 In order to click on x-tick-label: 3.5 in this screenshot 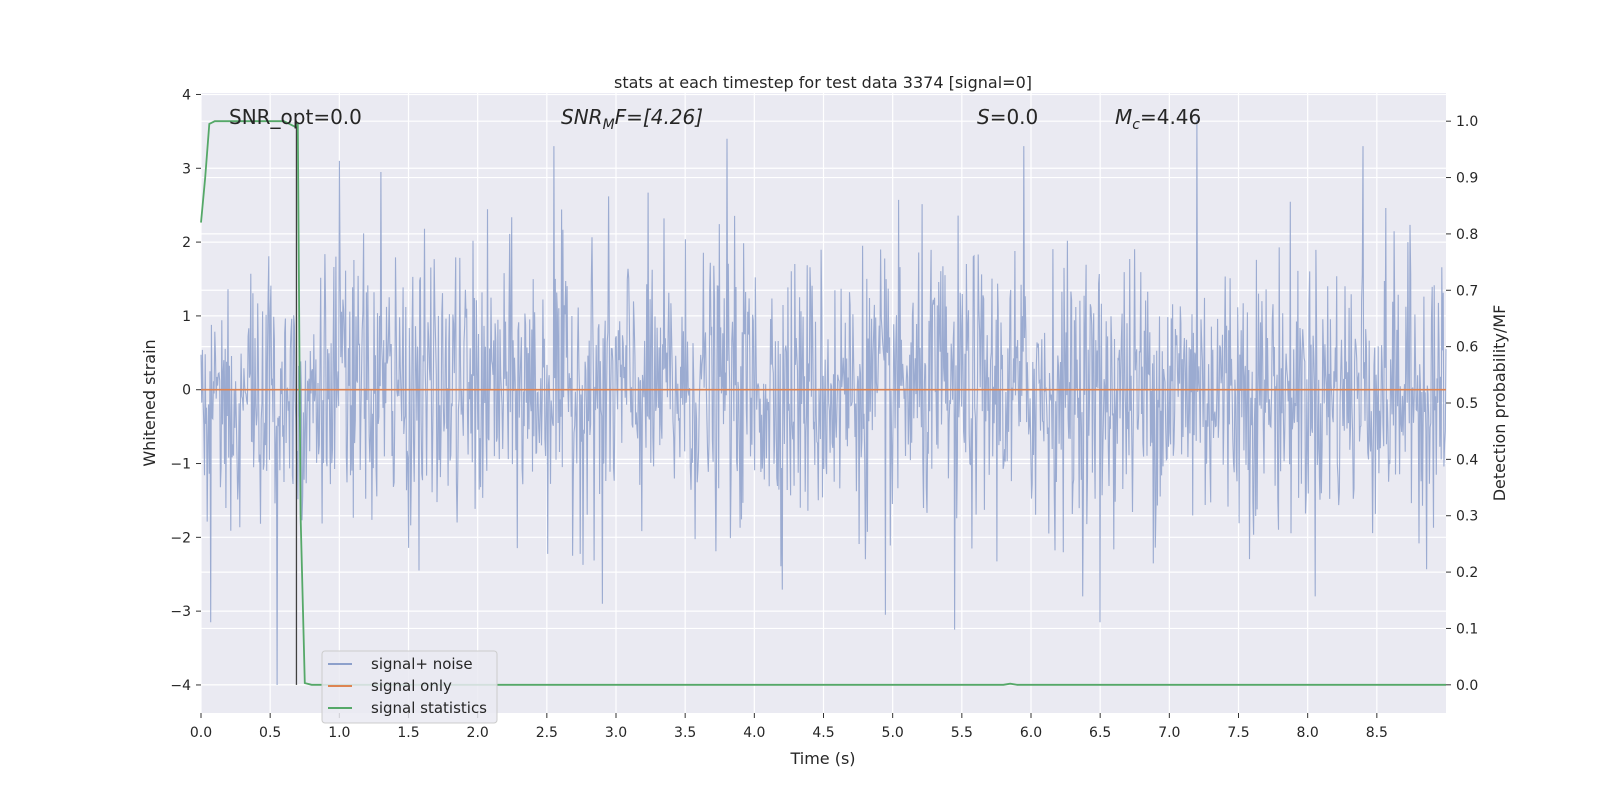, I will do `click(685, 733)`.